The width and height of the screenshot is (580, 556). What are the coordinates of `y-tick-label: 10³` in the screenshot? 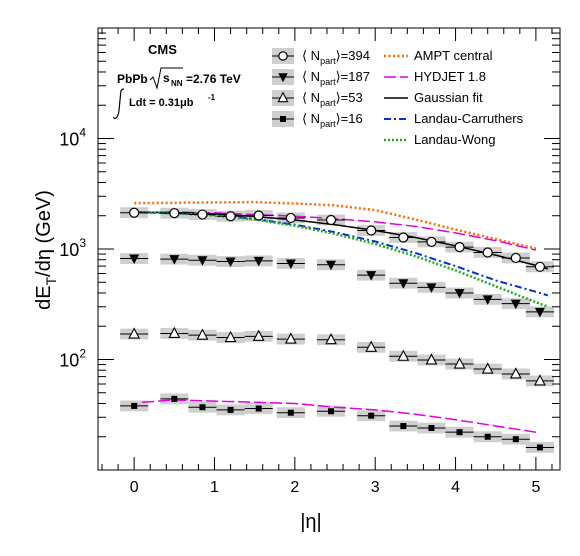 It's located at (72, 248).